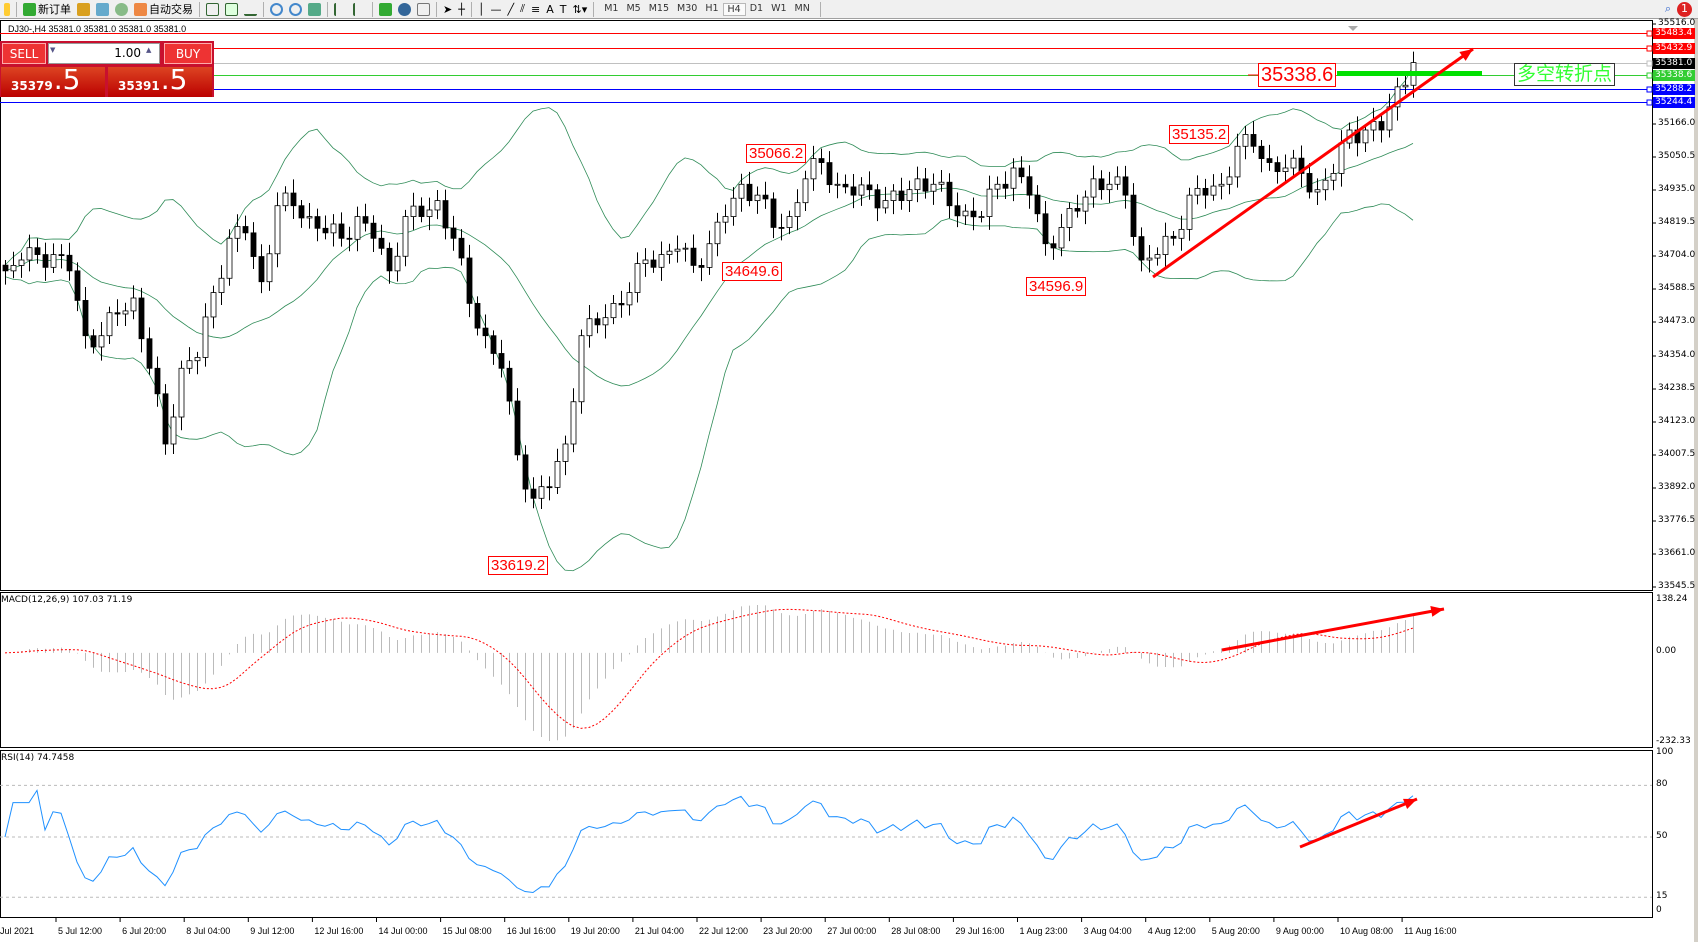 Image resolution: width=1698 pixels, height=942 pixels. Describe the element at coordinates (518, 565) in the screenshot. I see `price-label-low: 33619.2` at that location.